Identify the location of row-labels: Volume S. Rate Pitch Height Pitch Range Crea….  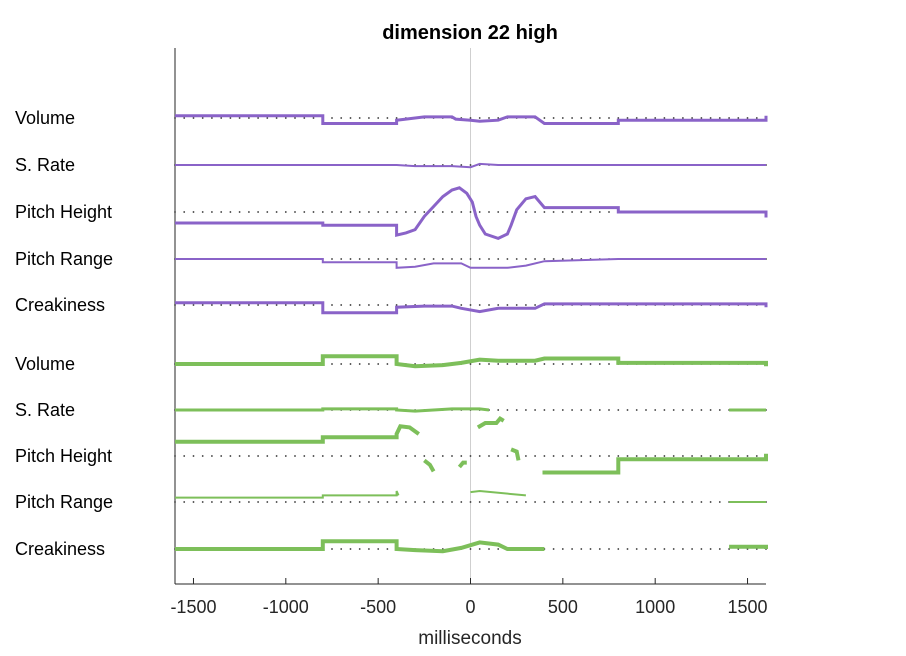
(64, 333).